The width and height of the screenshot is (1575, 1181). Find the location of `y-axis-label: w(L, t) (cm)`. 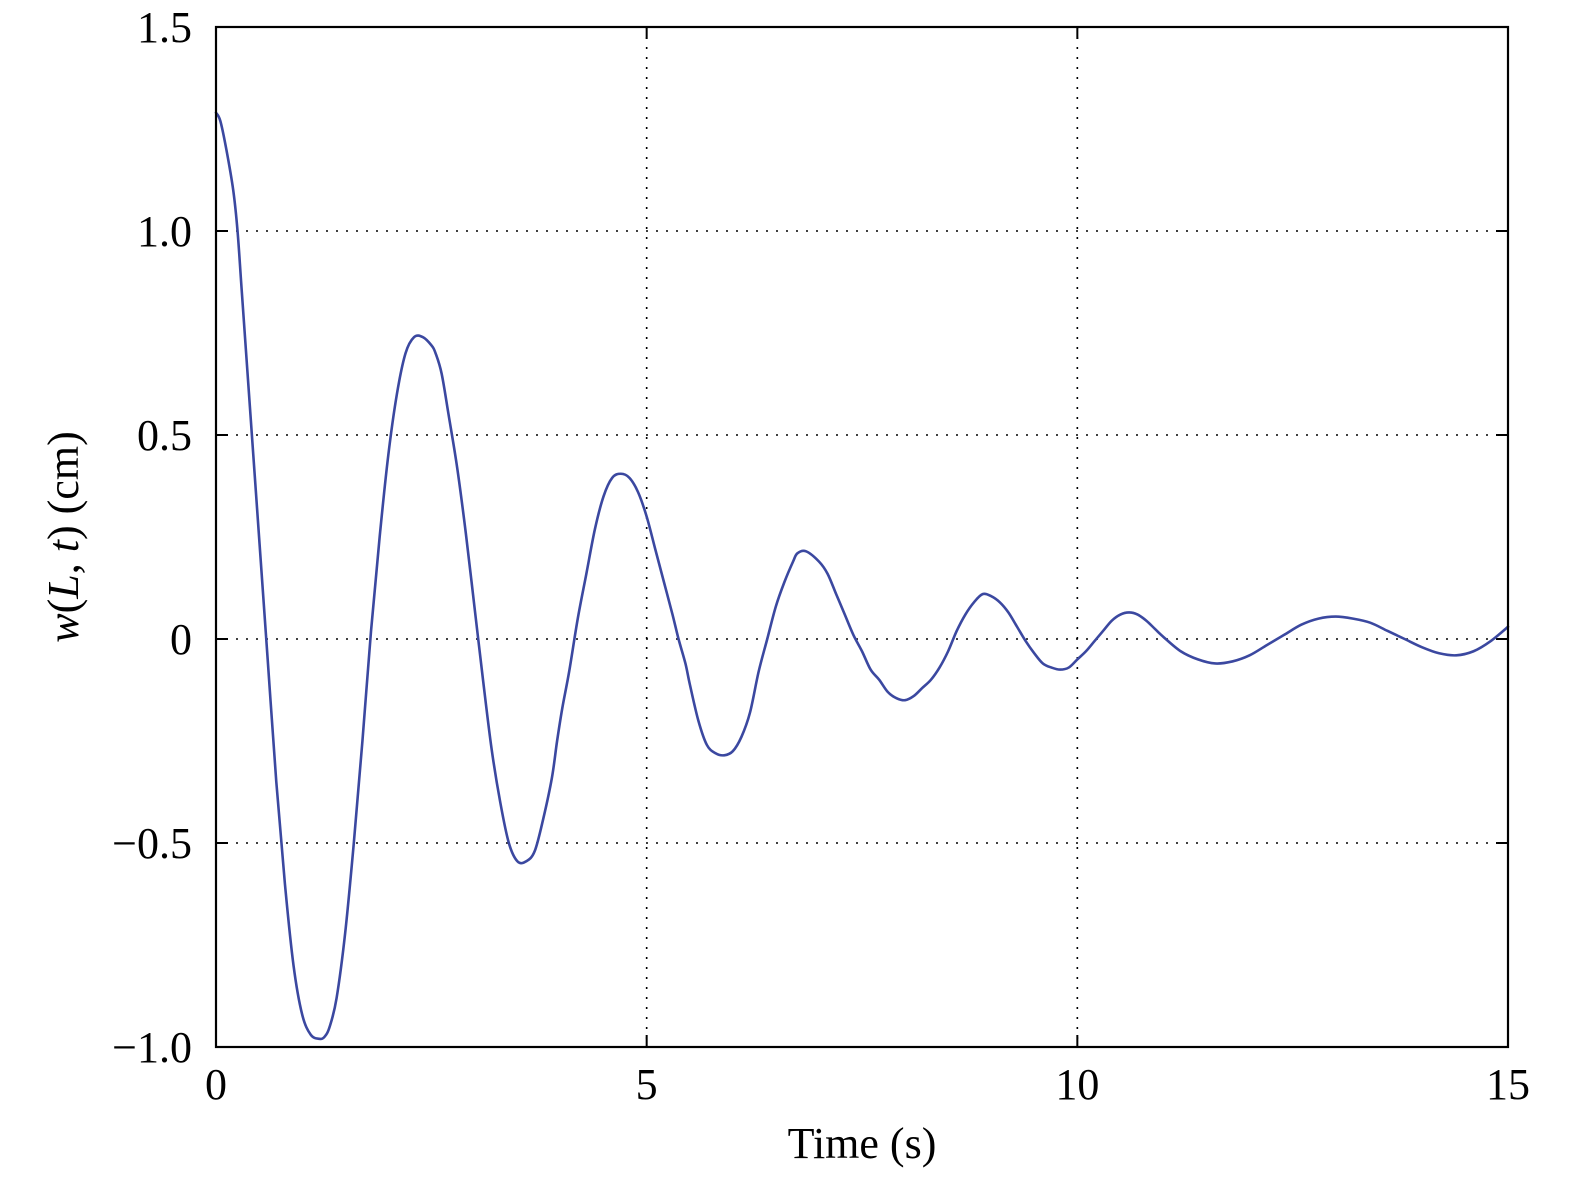

y-axis-label: w(L, t) (cm) is located at coordinates (63, 536).